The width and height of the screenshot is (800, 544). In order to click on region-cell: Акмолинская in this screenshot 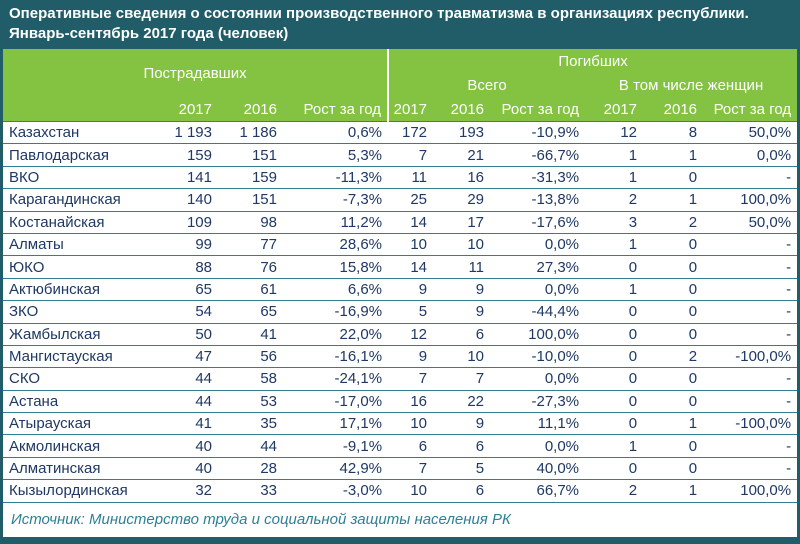, I will do `click(83, 446)`.